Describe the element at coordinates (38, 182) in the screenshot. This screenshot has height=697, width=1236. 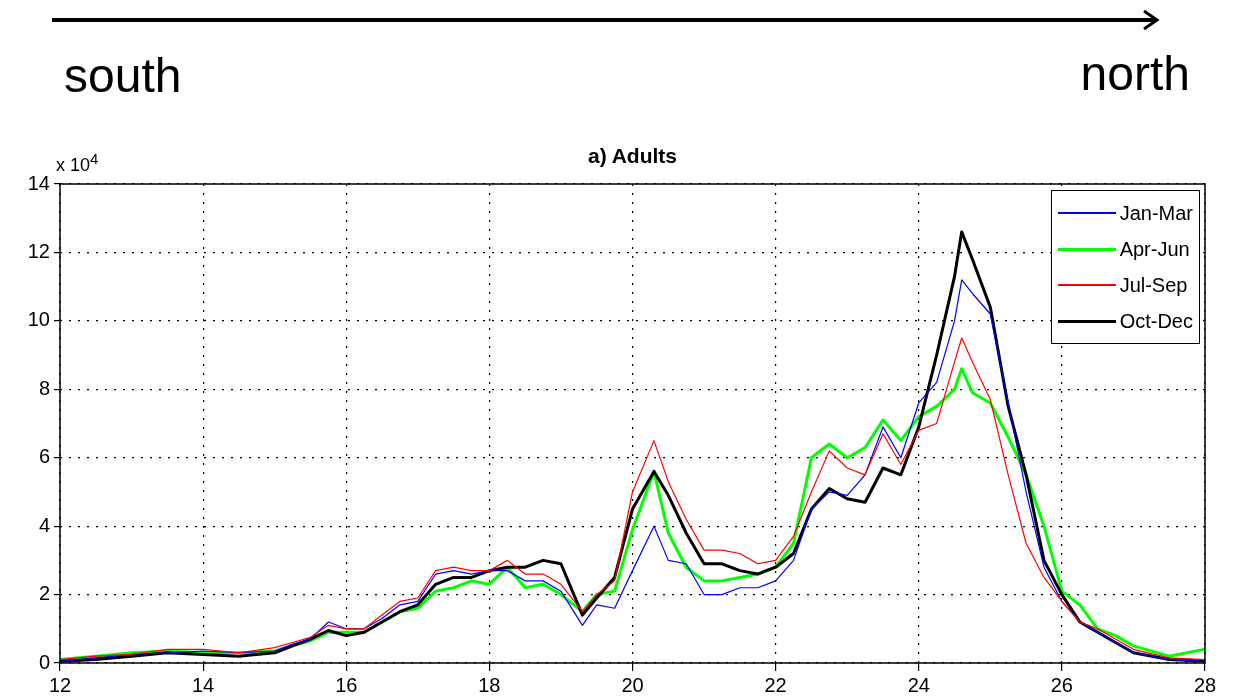
I see `y-tick-label: 14` at that location.